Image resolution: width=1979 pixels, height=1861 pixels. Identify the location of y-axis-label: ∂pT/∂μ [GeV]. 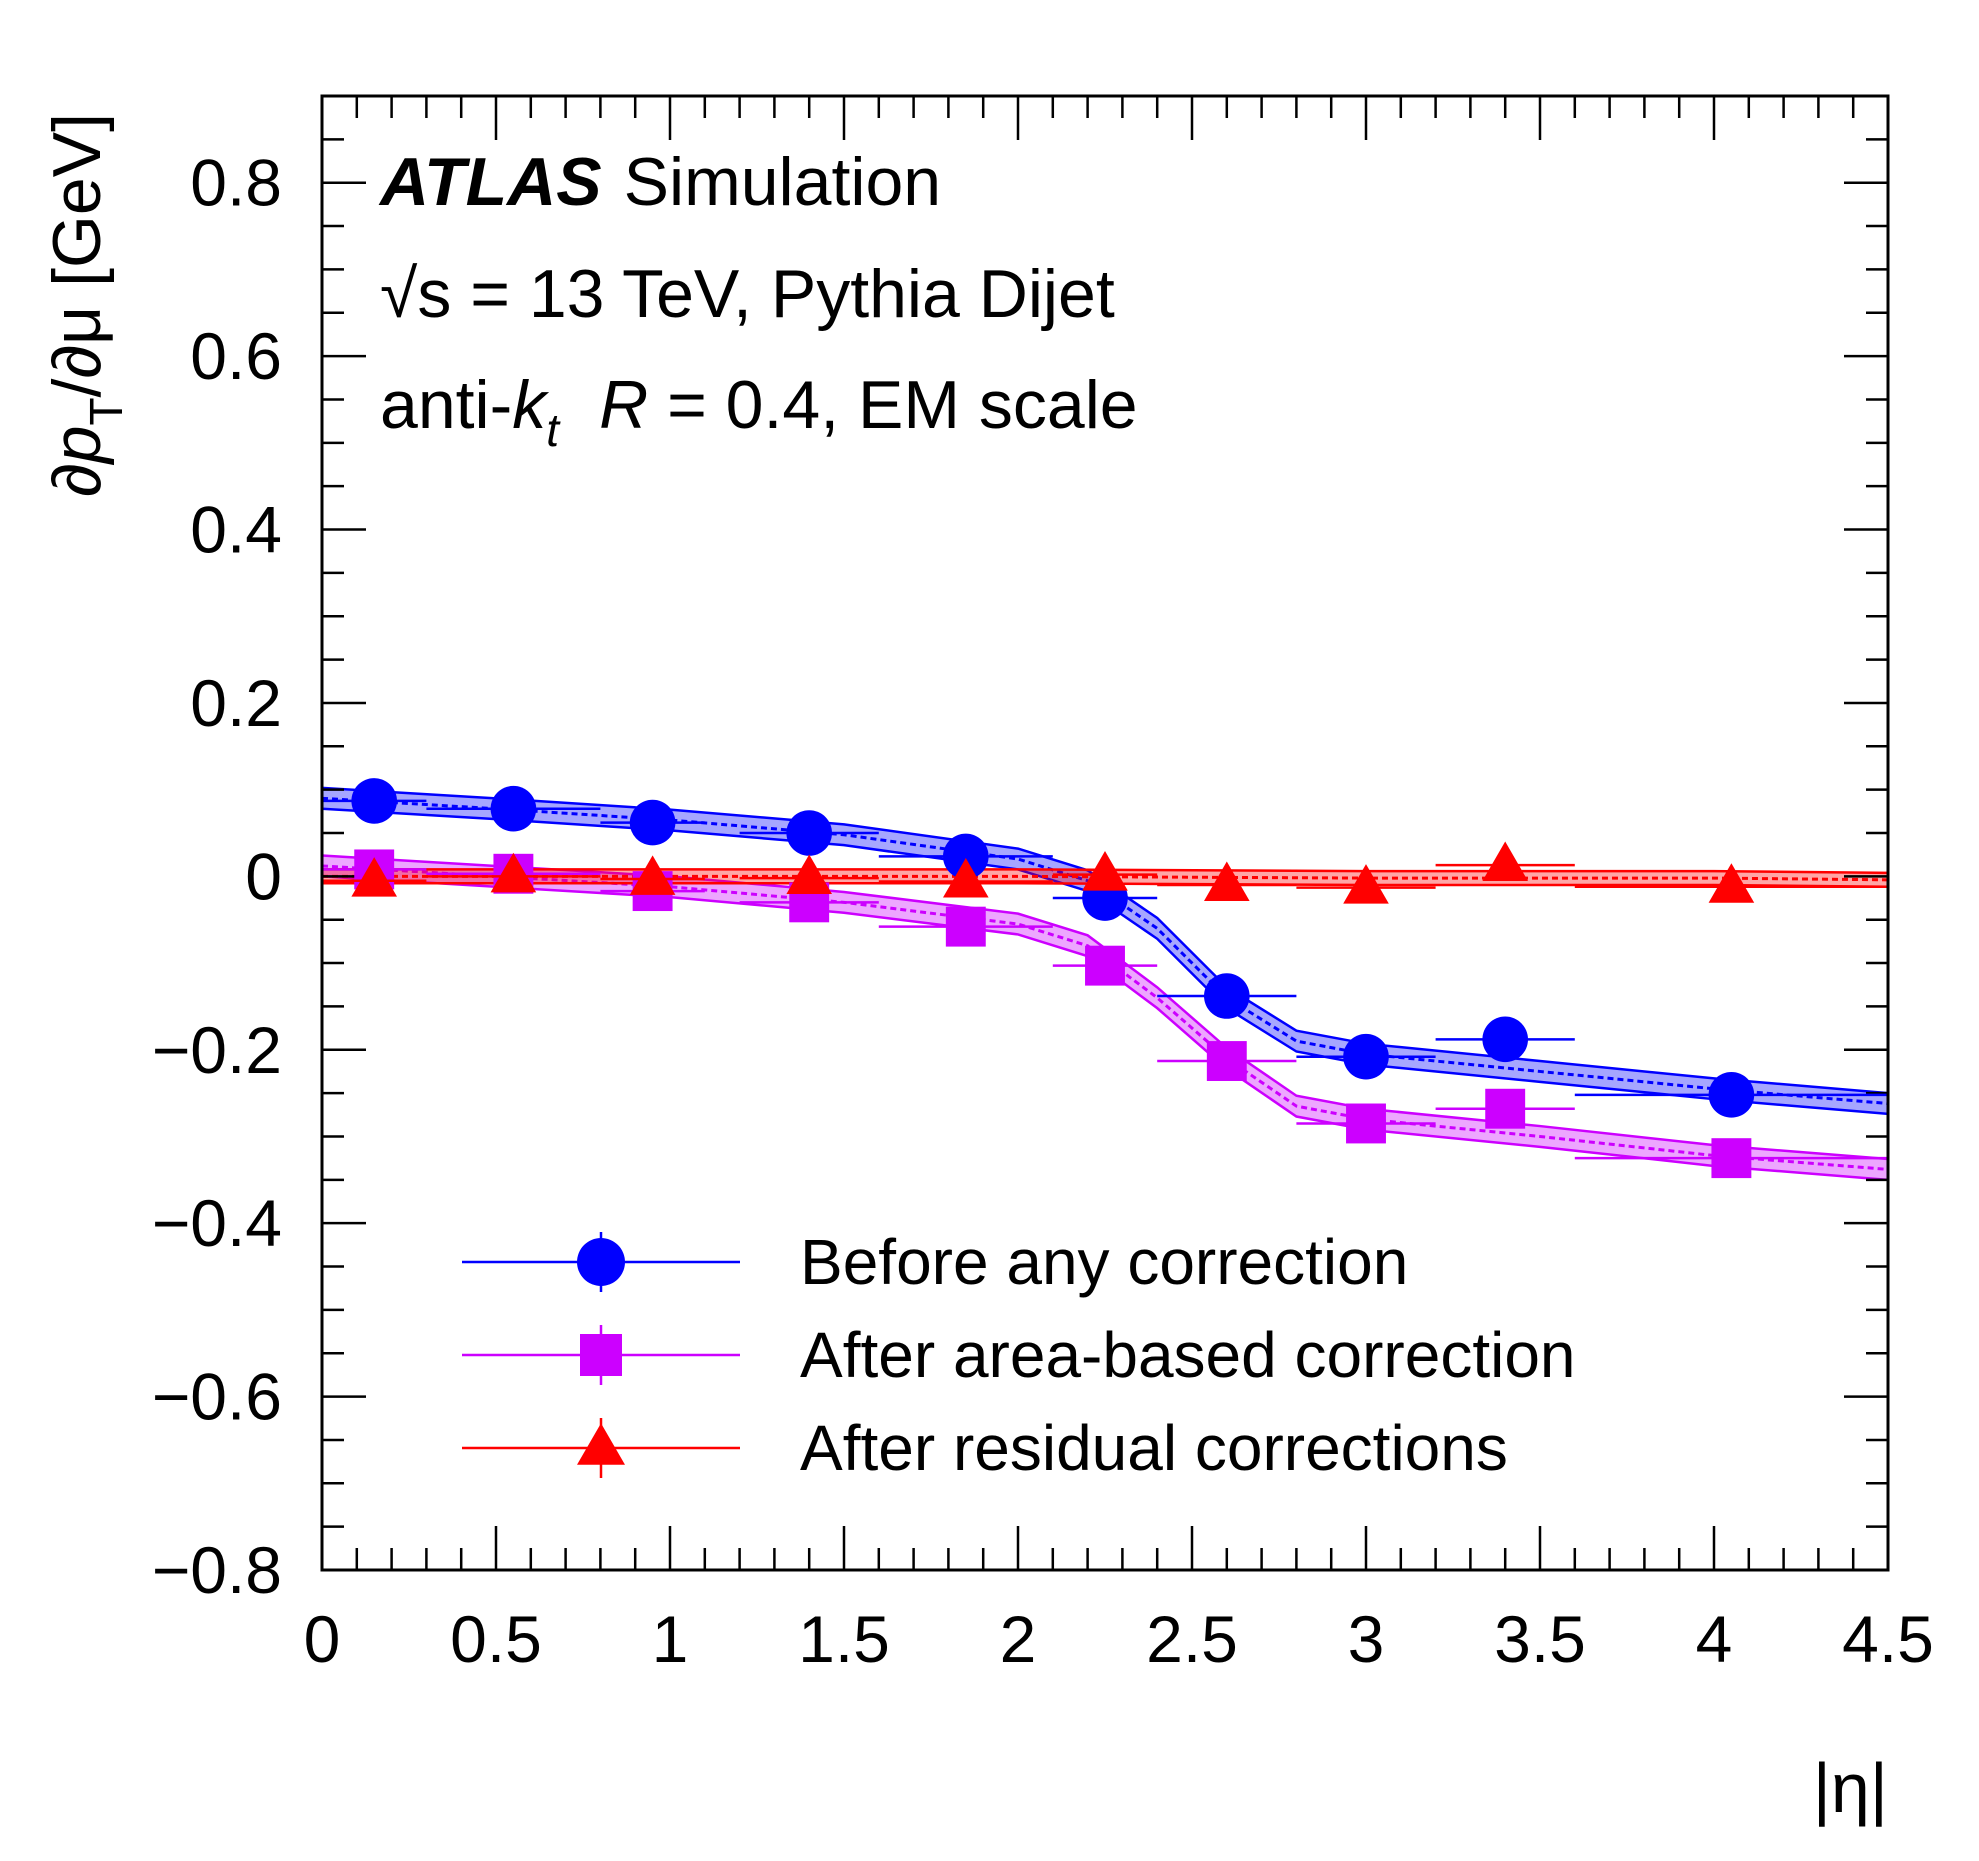
(85, 305).